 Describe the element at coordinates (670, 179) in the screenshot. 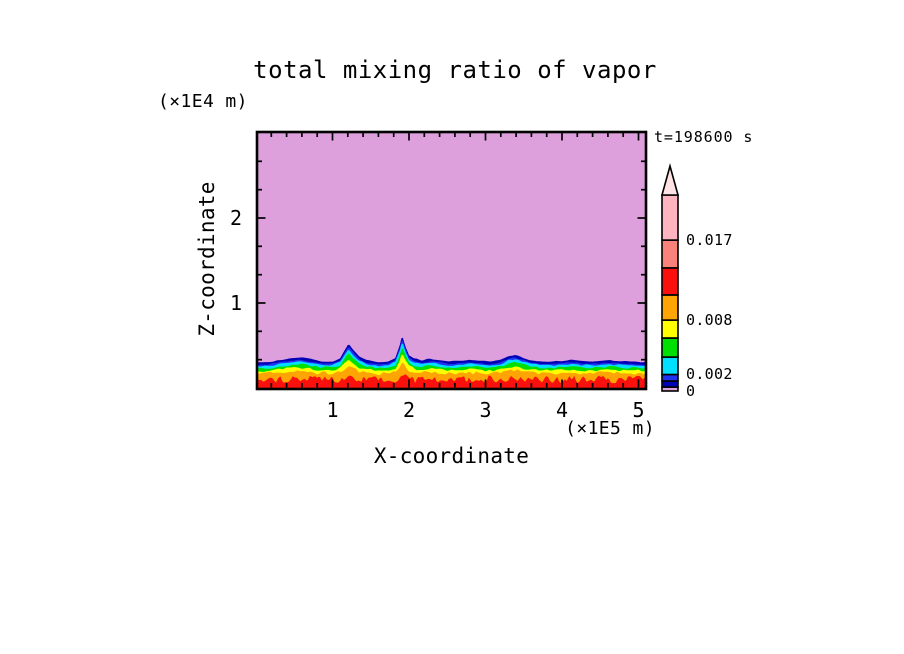

I see `colorbar-overflow-arrow` at that location.